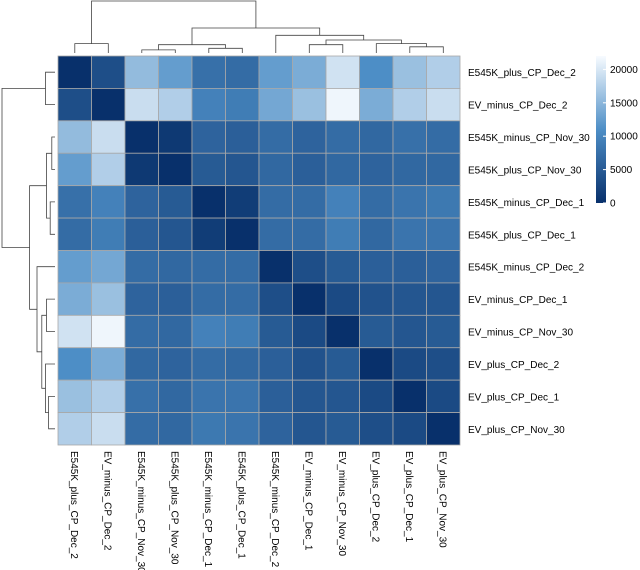 This screenshot has height=570, width=640. I want to click on color-legend: 0 5000 10000 15000 20000, so click(617, 133).